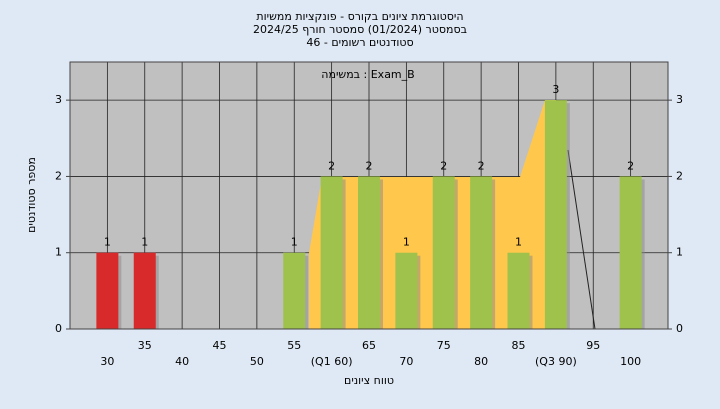 The image size is (720, 409). What do you see at coordinates (630, 361) in the screenshot?
I see `x-tick-label: 100` at bounding box center [630, 361].